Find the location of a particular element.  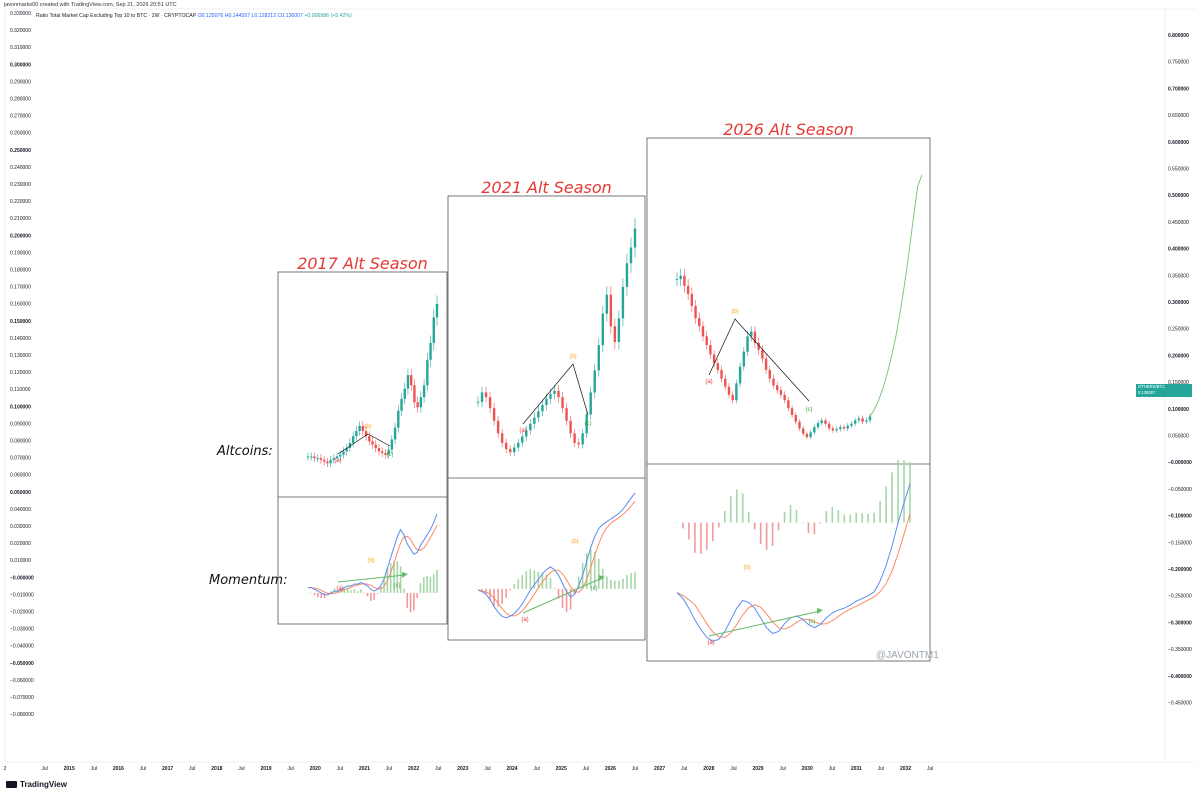

left-axis-tick: 0.200000 is located at coordinates (20, 236).